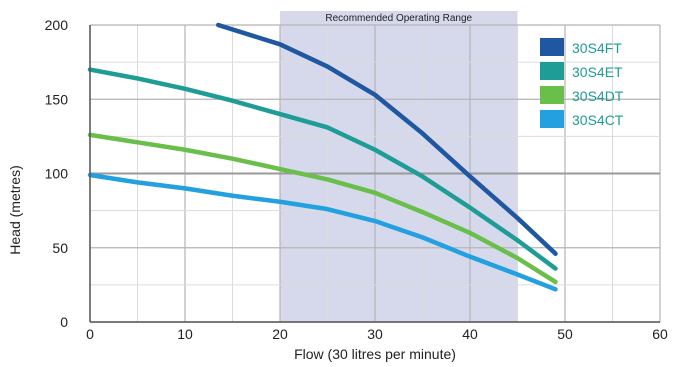 This screenshot has width=687, height=367. Describe the element at coordinates (57, 174) in the screenshot. I see `y-tick-label: 100` at that location.